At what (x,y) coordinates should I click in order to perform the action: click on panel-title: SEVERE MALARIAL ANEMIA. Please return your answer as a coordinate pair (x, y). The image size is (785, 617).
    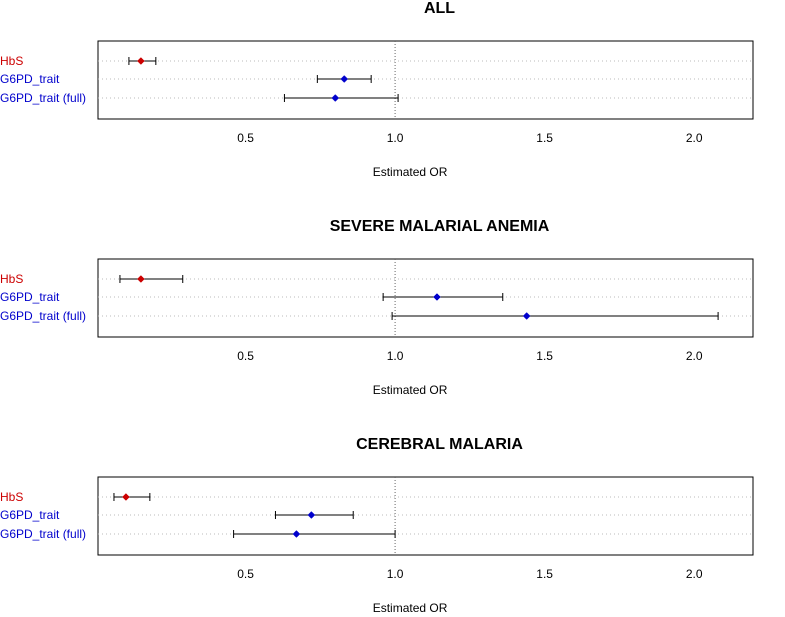
    Looking at the image, I should click on (440, 226).